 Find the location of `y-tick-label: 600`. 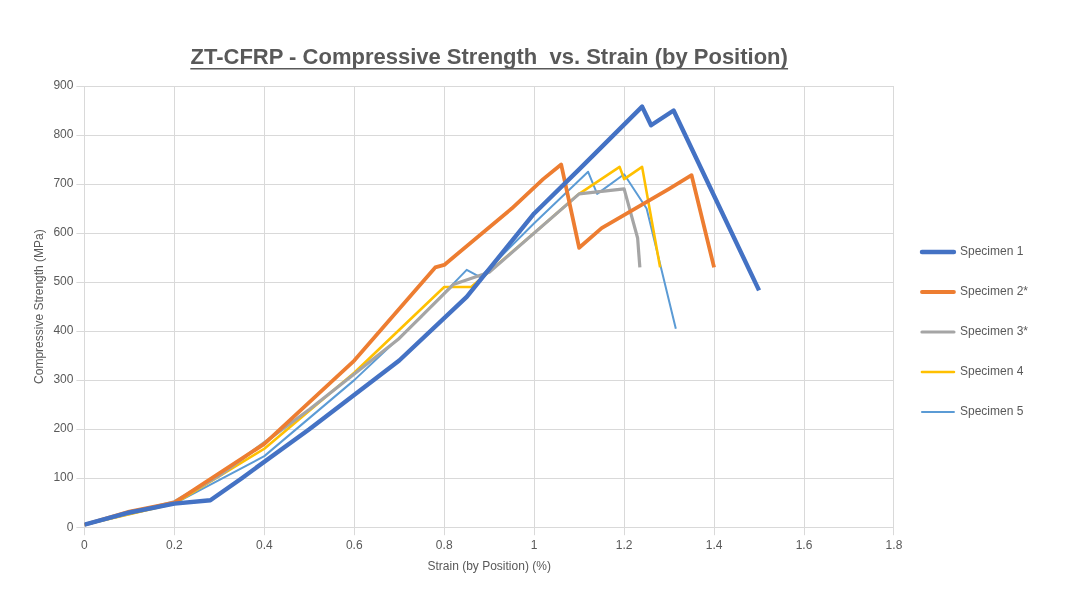

y-tick-label: 600 is located at coordinates (63, 232).